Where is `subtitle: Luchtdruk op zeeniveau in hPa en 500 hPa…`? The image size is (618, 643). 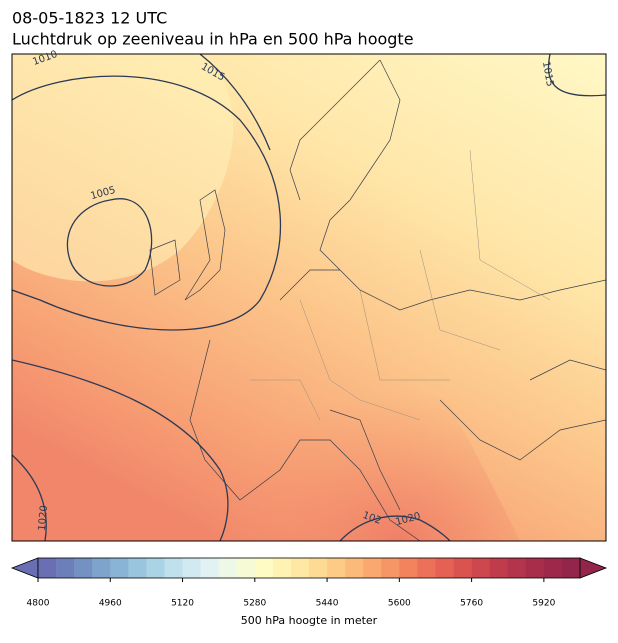
subtitle: Luchtdruk op zeeniveau in hPa en 500 hPa… is located at coordinates (213, 39).